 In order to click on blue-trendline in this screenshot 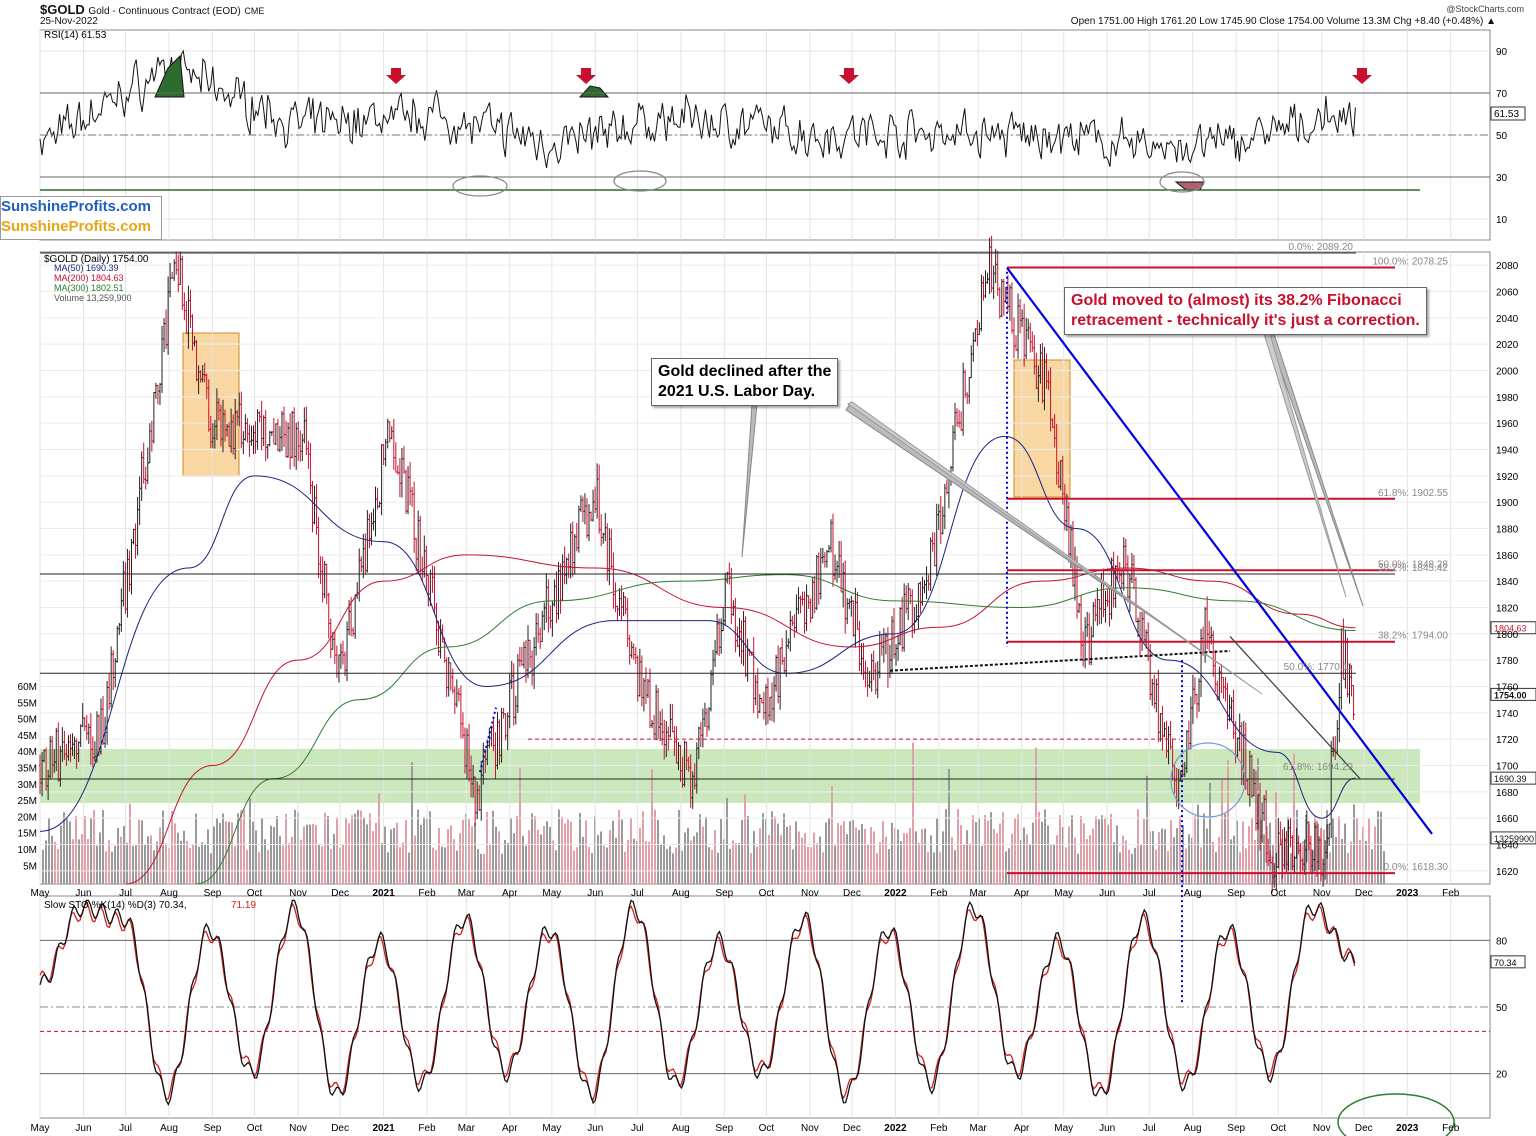, I will do `click(1219, 551)`.